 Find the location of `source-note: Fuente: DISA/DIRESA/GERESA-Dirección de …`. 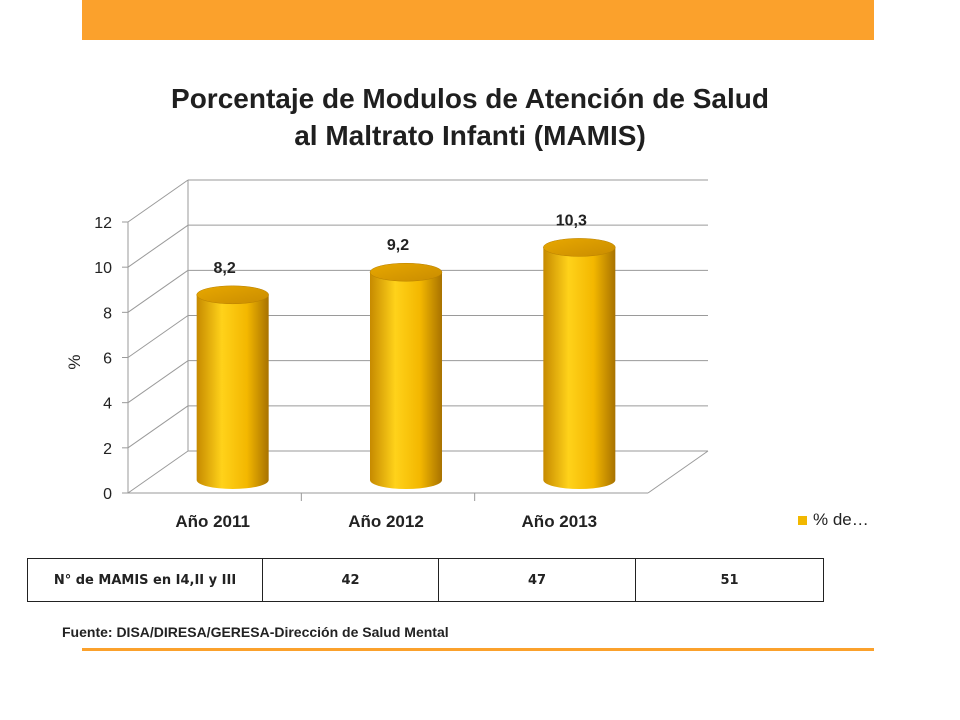

source-note: Fuente: DISA/DIRESA/GERESA-Dirección de … is located at coordinates (255, 632).